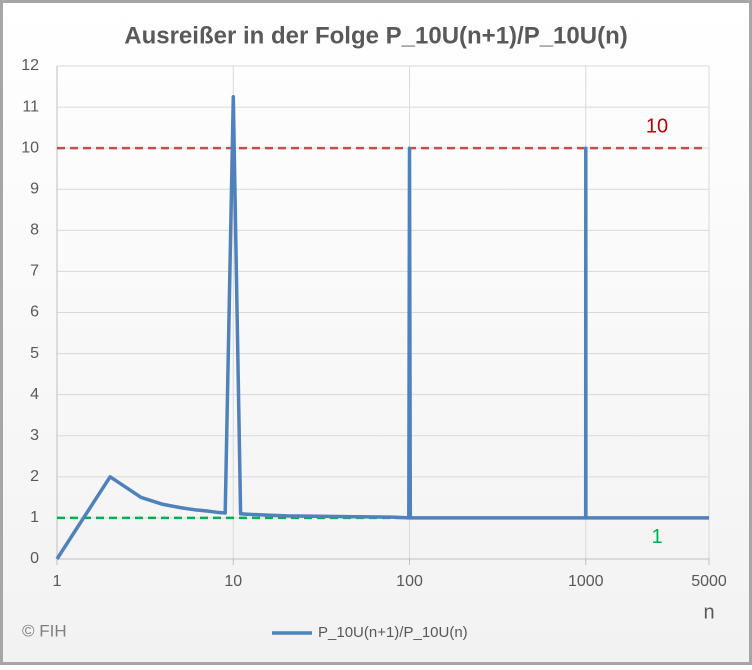 This screenshot has height=670, width=752. What do you see at coordinates (708, 612) in the screenshot?
I see `x-axis-label: n` at bounding box center [708, 612].